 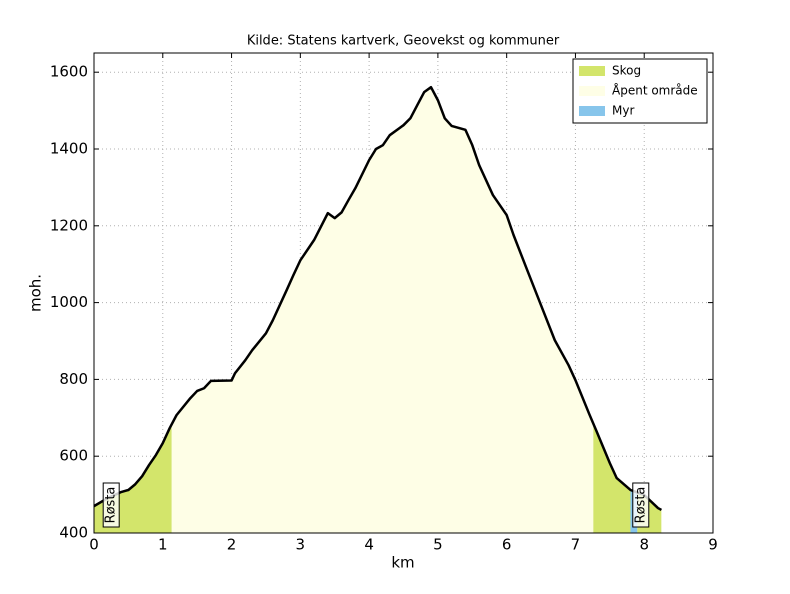 What do you see at coordinates (438, 545) in the screenshot?
I see `x-tick-label: 5` at bounding box center [438, 545].